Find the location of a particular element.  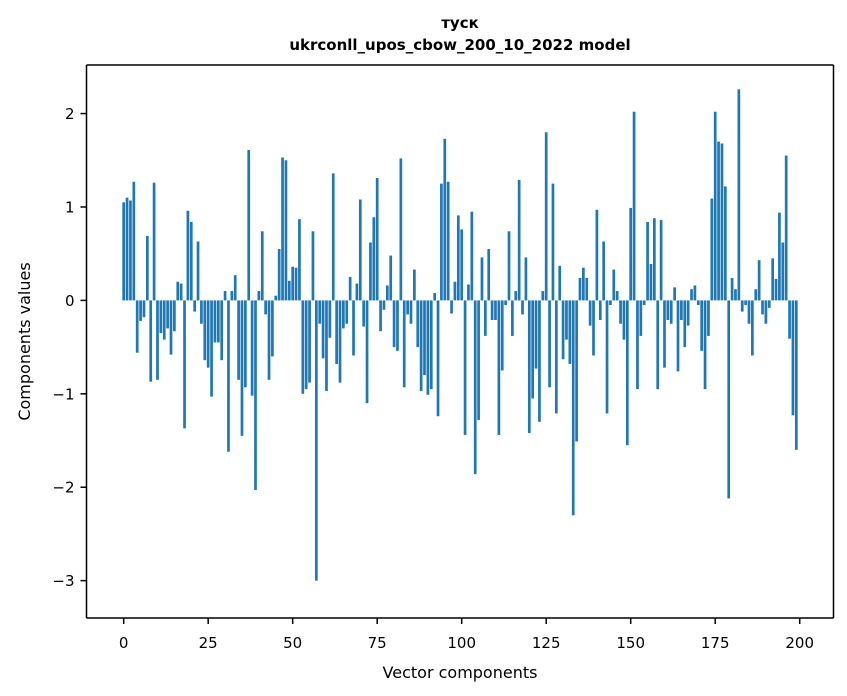

x-tick-label: 200 is located at coordinates (799, 643).